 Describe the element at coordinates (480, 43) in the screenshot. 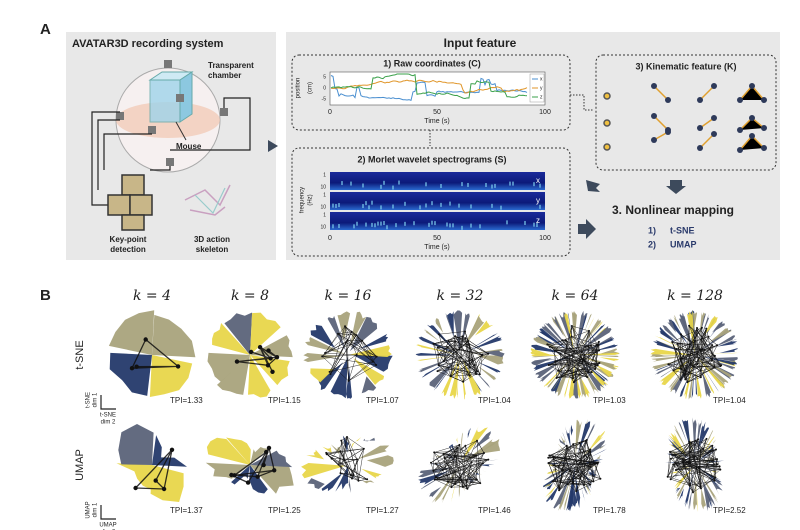

I see `input-title: Input feature` at that location.